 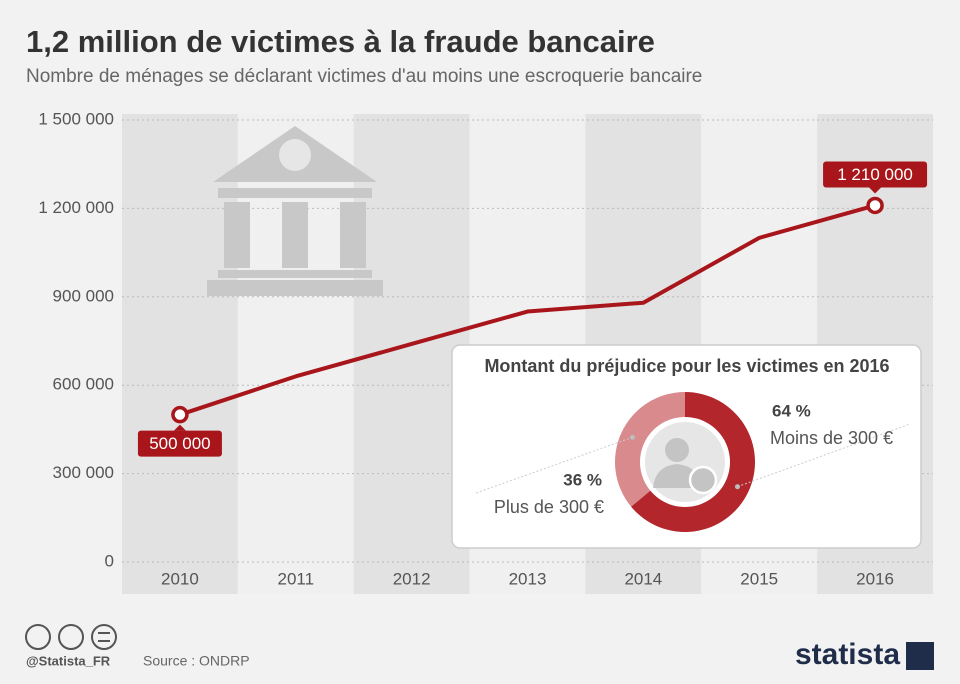 What do you see at coordinates (180, 578) in the screenshot?
I see `x-tick-label: 2010` at bounding box center [180, 578].